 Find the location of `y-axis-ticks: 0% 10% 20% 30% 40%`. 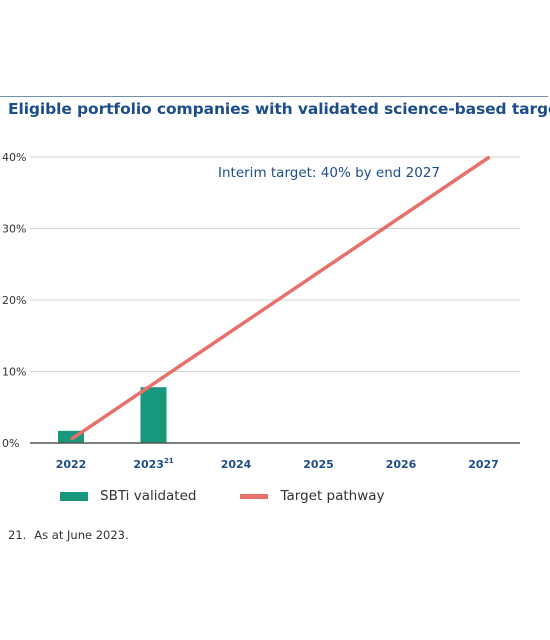

y-axis-ticks: 0% 10% 20% 30% 40% is located at coordinates (14, 300).